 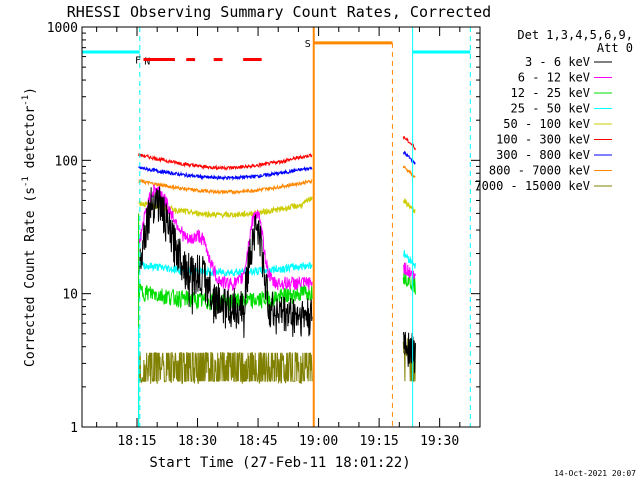 What do you see at coordinates (225, 238) in the screenshot?
I see `series-line-1-block1` at bounding box center [225, 238].